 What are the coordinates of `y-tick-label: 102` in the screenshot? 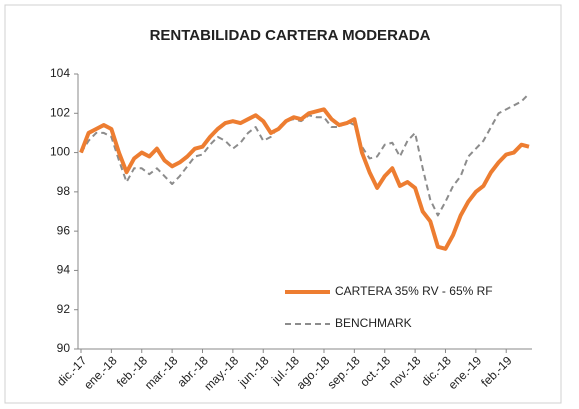 It's located at (60, 112).